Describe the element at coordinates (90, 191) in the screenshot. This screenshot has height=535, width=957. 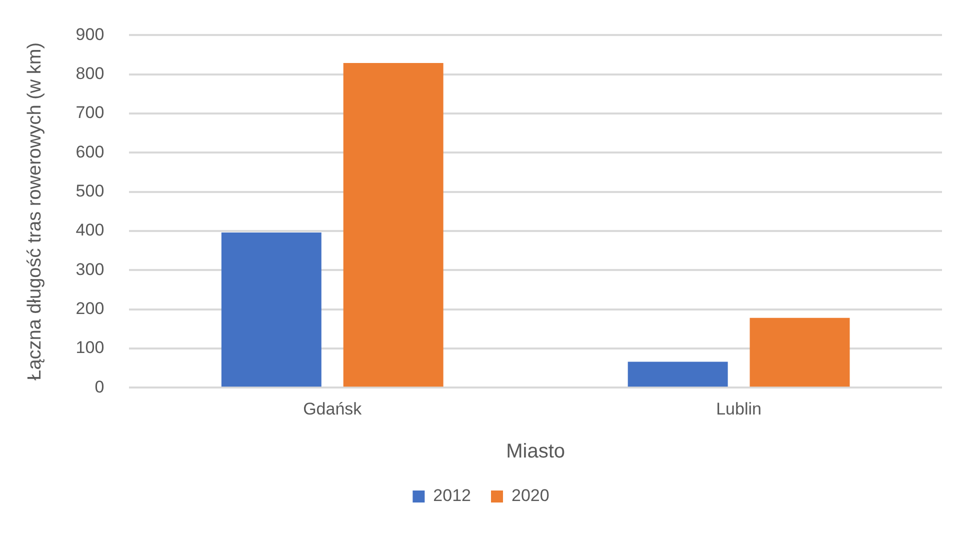
I see `y-tick-label: 500` at that location.